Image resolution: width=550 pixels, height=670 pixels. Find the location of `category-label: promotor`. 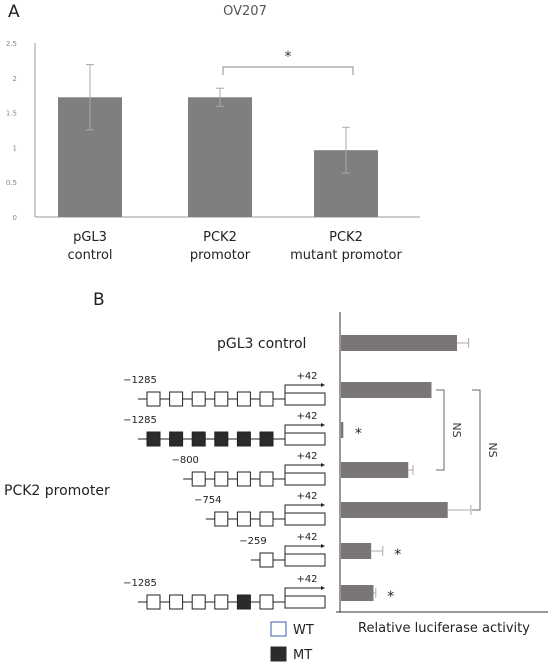

category-label: promotor is located at coordinates (220, 255).